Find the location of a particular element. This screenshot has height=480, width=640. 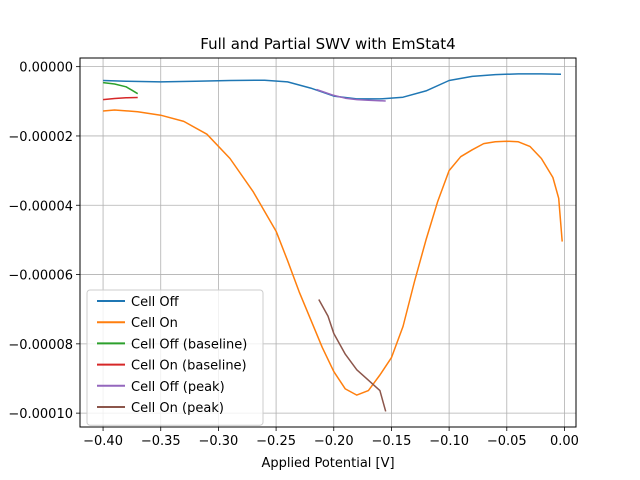

legend-label-cell-off-baseline: Cell Off (baseline) is located at coordinates (189, 344).